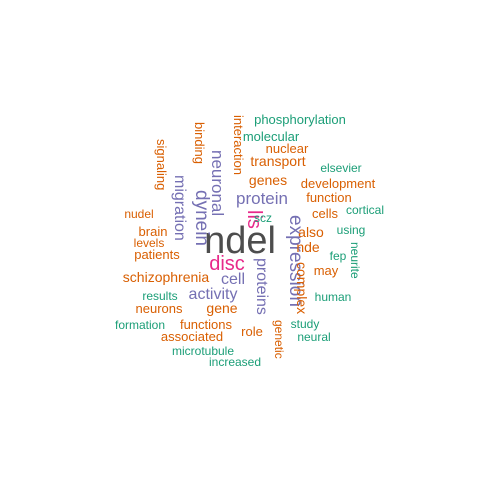 The width and height of the screenshot is (480, 480). I want to click on word-molecular: molecular, so click(271, 136).